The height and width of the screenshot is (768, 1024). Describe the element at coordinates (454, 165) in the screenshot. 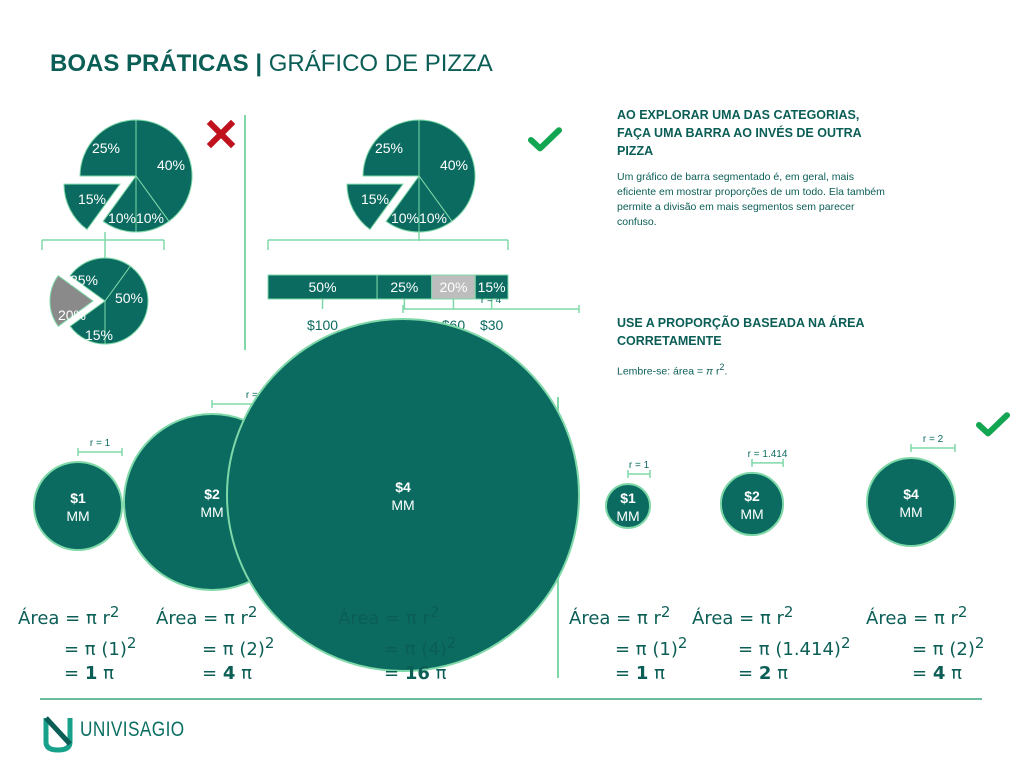

I see `main-pie-right-label-0: 40%` at that location.